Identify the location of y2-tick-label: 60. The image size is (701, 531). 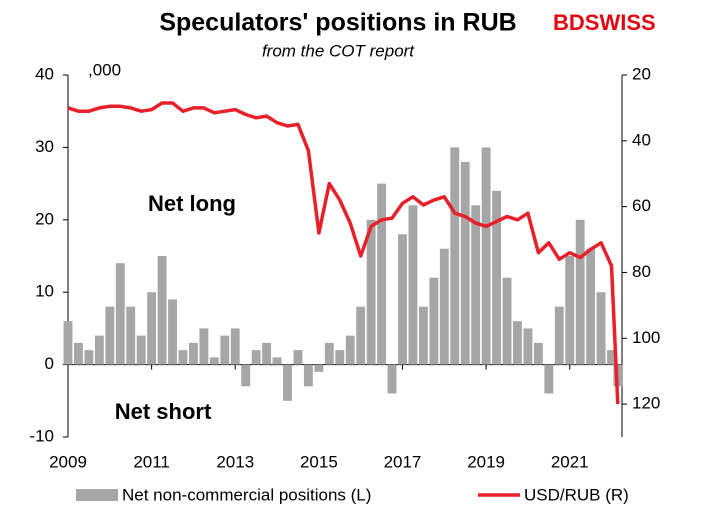
(641, 205).